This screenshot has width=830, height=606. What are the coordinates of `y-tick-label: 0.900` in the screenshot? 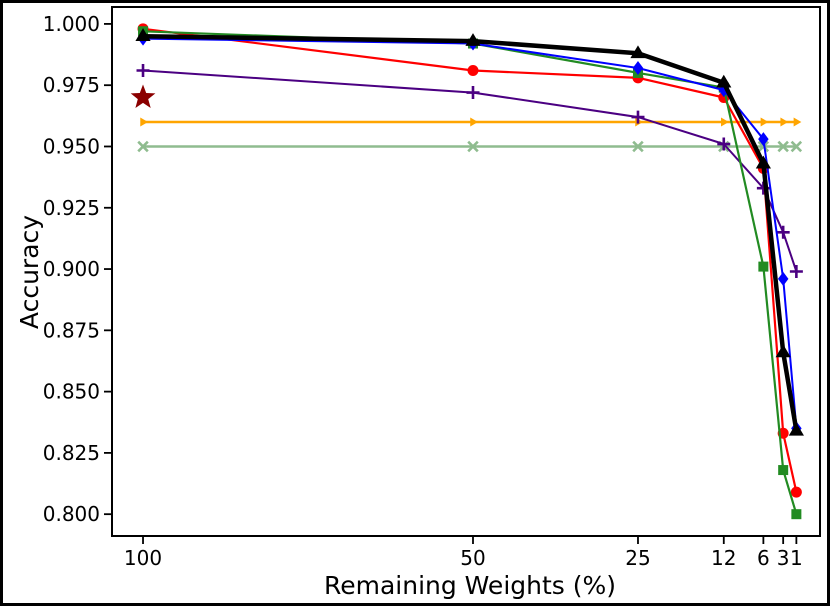 It's located at (71, 269).